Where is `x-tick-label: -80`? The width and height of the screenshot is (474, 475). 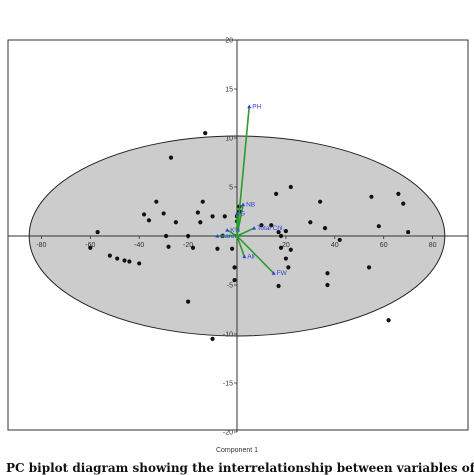 x-tick-label: -80 is located at coordinates (41, 245).